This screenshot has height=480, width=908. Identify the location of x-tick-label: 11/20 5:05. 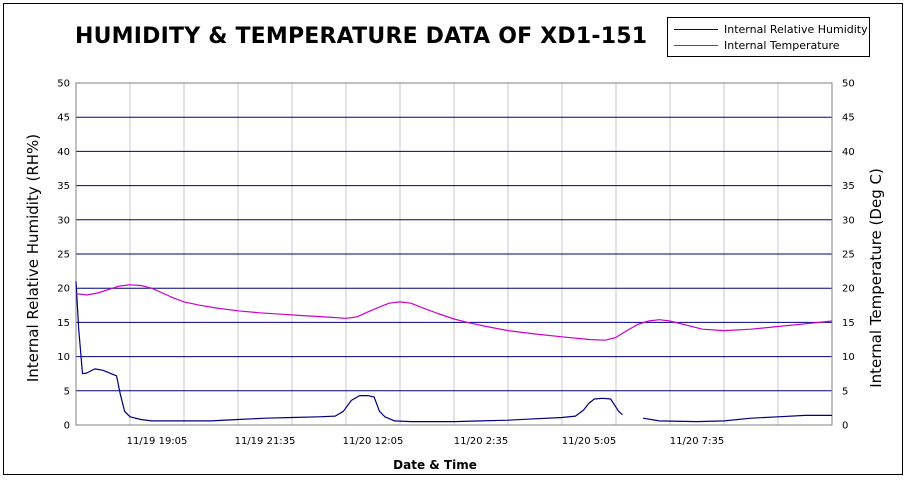
(589, 441).